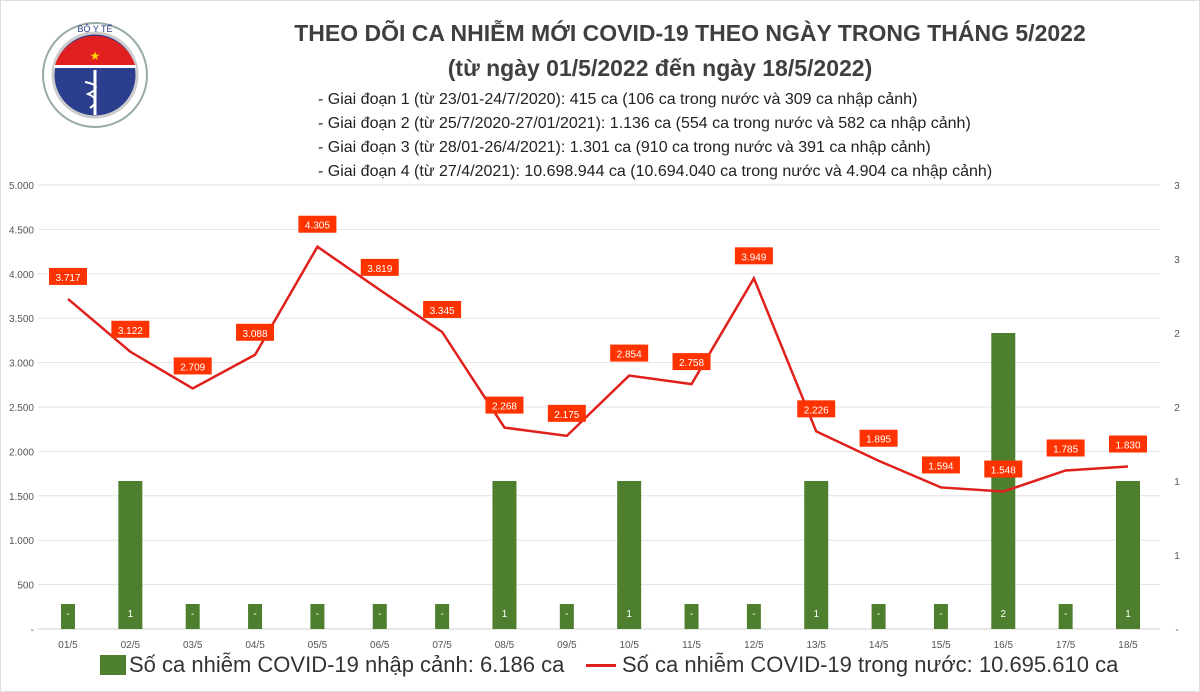 This screenshot has height=692, width=1200. I want to click on y-left-tick-label: 3.000, so click(21, 364).